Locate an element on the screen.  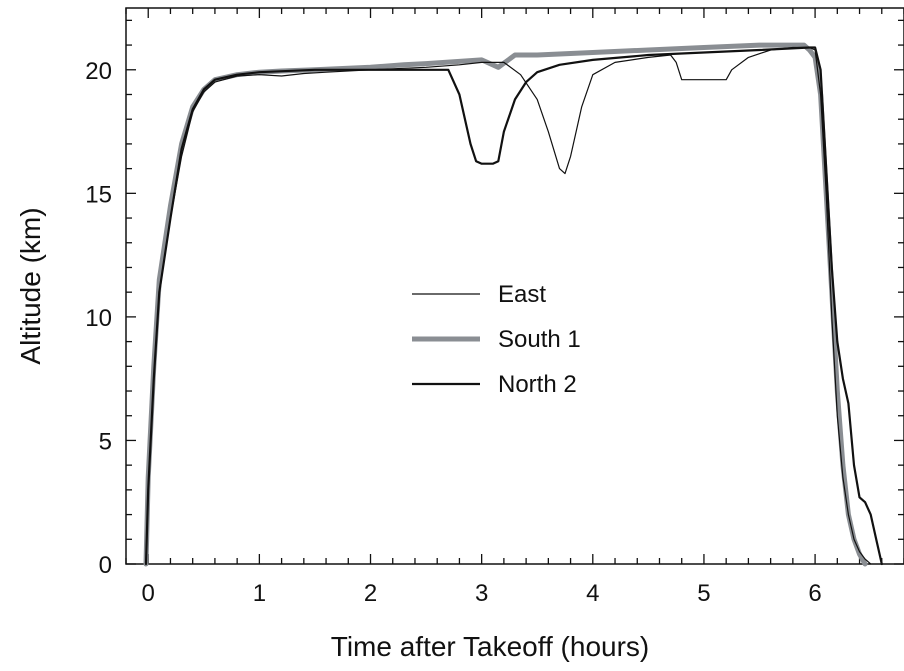
x-tick-label: 6 is located at coordinates (814, 593).